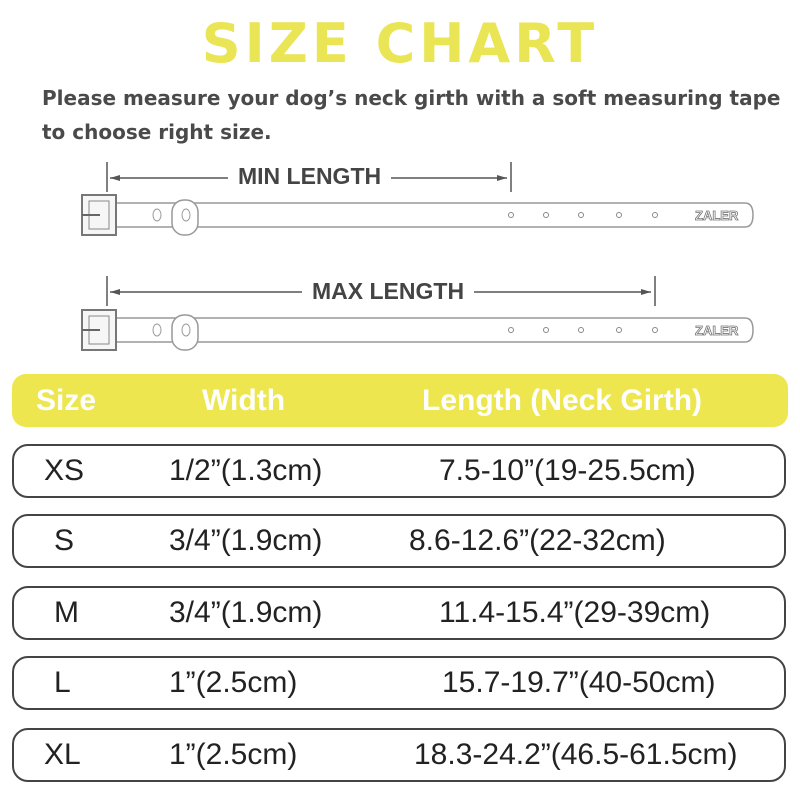 Image resolution: width=800 pixels, height=800 pixels. Describe the element at coordinates (399, 471) in the screenshot. I see `table-row: XS 1/2”(1.3cm) 7.5-10”(19-25.5cm)` at that location.